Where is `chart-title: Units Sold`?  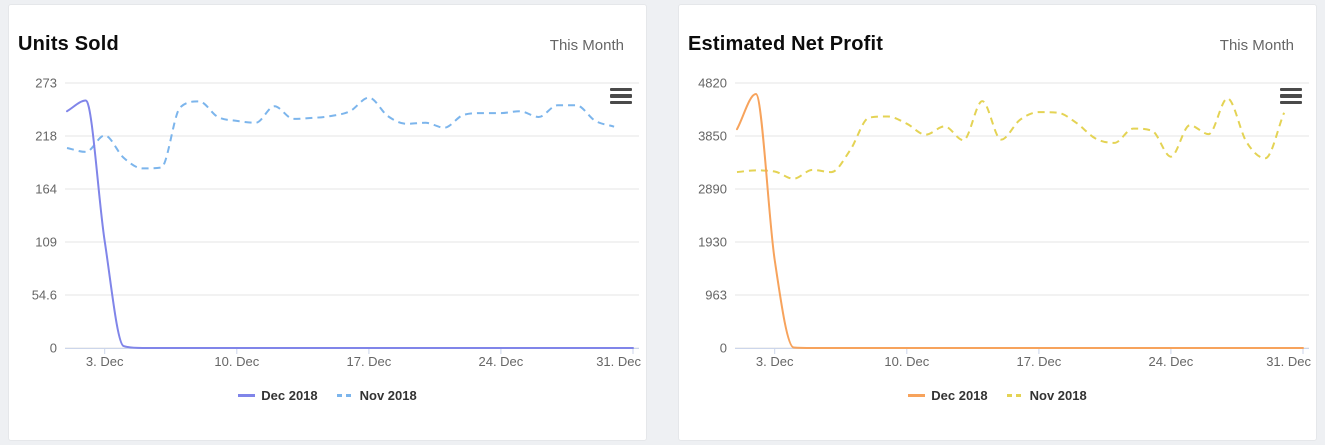
chart-title: Units Sold is located at coordinates (68, 44).